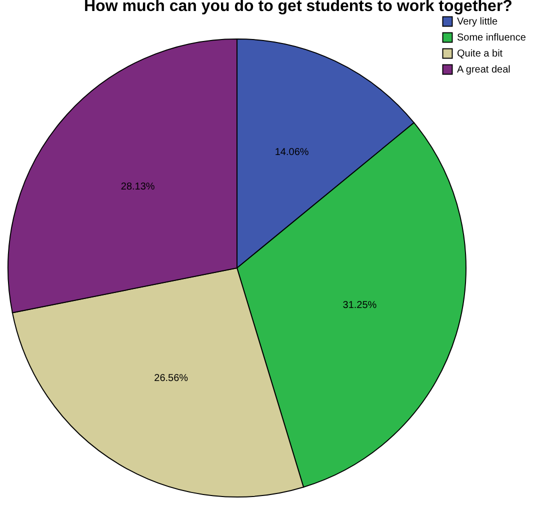  Describe the element at coordinates (137, 187) in the screenshot. I see `data-label: 28.13%` at that location.